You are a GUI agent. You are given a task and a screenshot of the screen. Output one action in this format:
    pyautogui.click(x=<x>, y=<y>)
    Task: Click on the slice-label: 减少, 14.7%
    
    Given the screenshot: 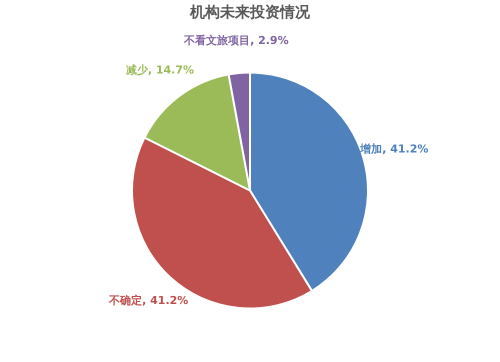 What is the action you would take?
    pyautogui.click(x=160, y=70)
    